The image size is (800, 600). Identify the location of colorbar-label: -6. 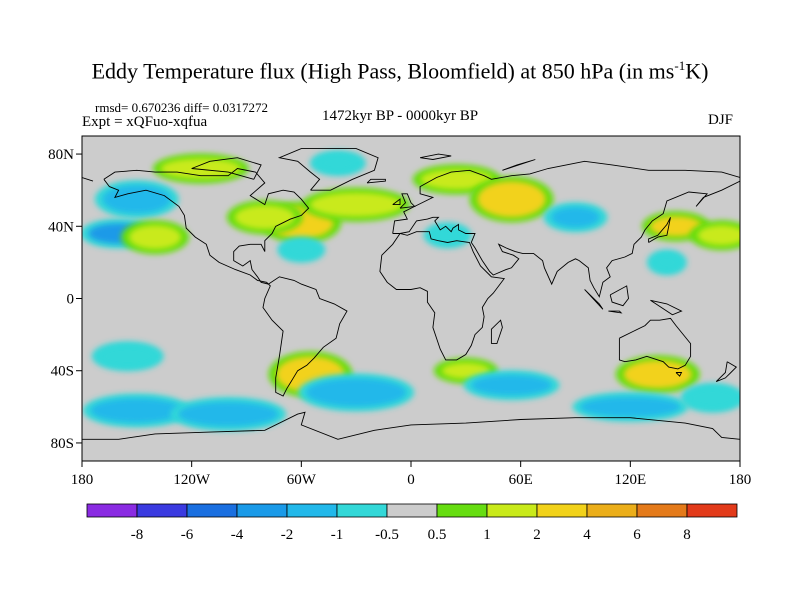
(187, 535).